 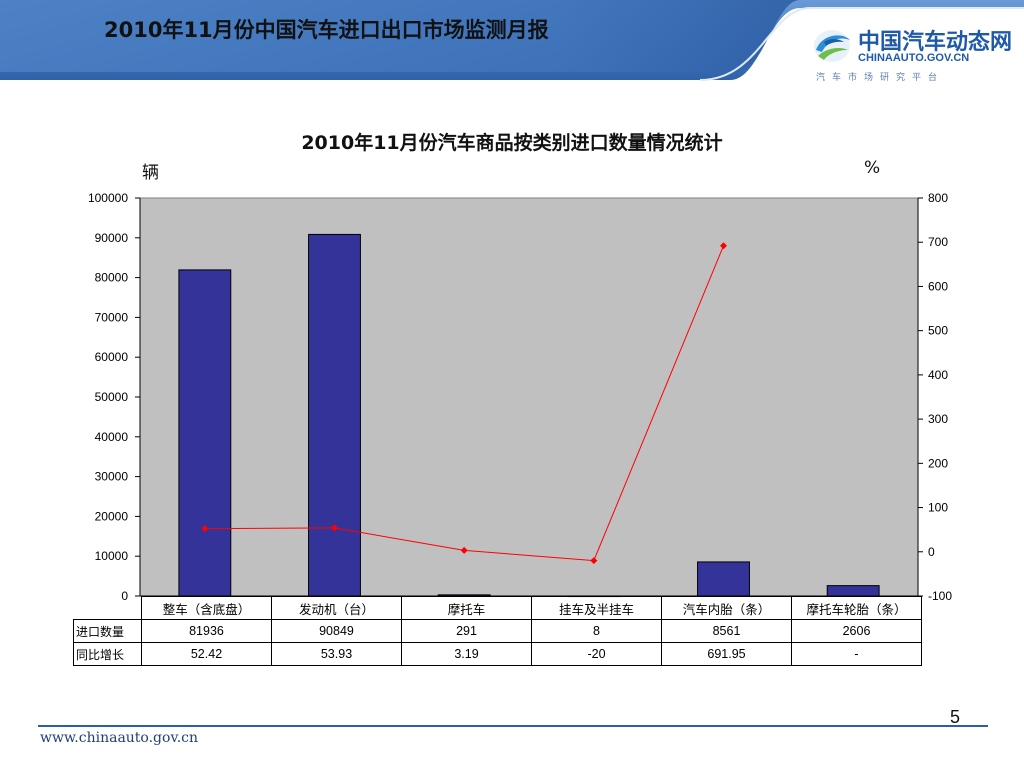 What do you see at coordinates (596, 608) in the screenshot?
I see `category-cell: 挂车及半挂车` at bounding box center [596, 608].